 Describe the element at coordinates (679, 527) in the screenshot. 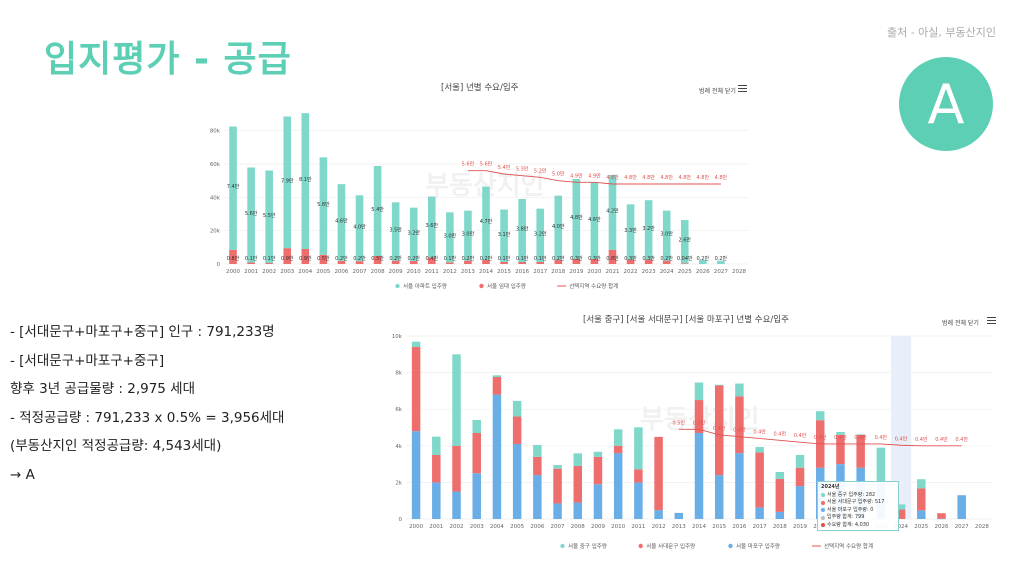

I see `x-tick-label: 2013` at that location.